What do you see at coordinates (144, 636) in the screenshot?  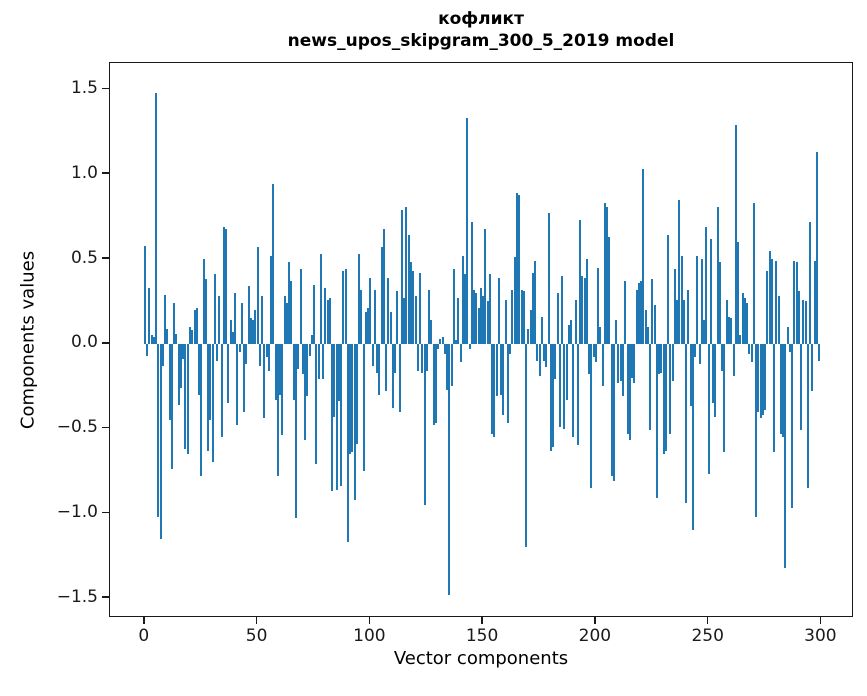 I see `x-tick-label: 0` at bounding box center [144, 636].